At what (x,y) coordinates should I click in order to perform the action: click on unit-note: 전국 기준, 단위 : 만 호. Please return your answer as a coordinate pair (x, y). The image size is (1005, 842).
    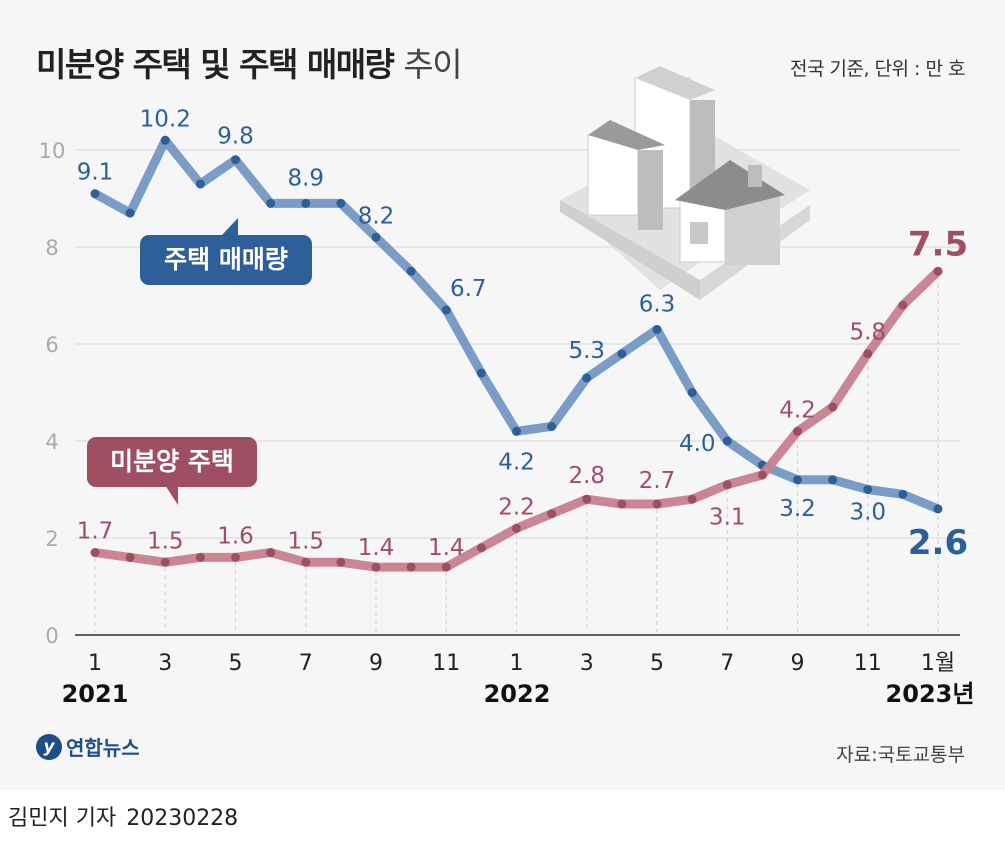
    Looking at the image, I should click on (877, 69).